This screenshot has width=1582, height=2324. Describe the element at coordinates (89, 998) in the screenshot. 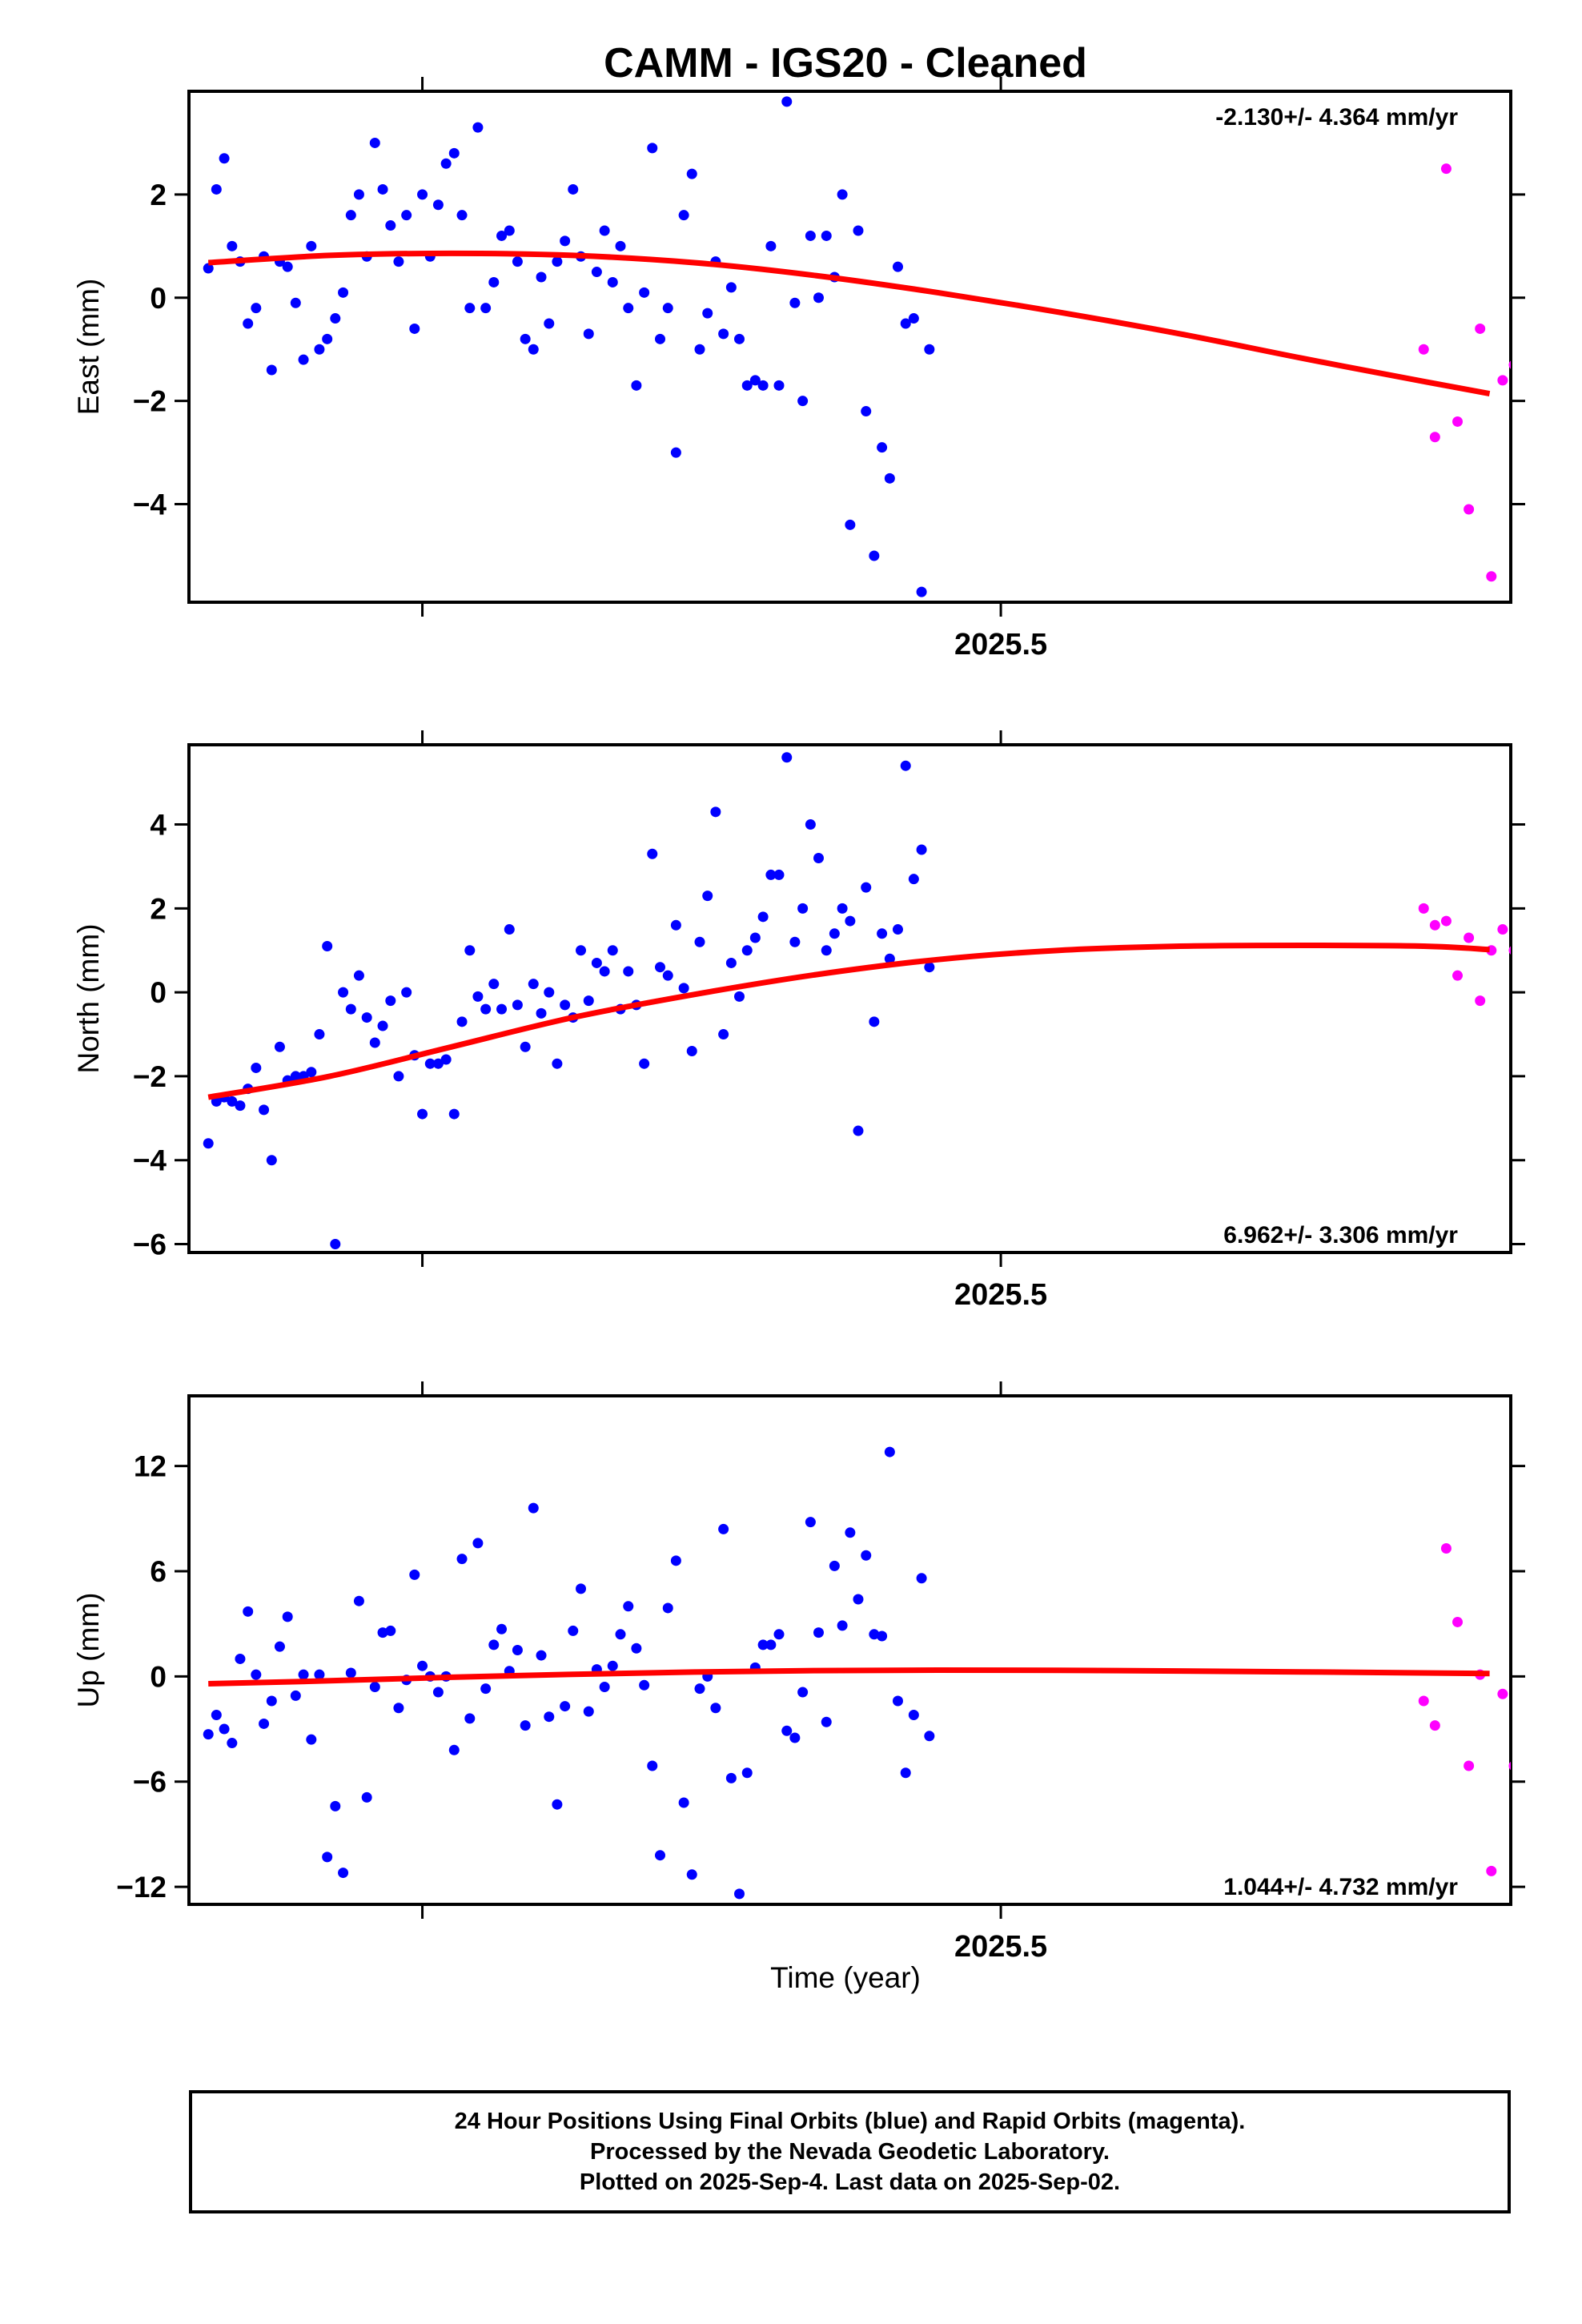

I see `north-y-axis-title: North (mm)` at that location.